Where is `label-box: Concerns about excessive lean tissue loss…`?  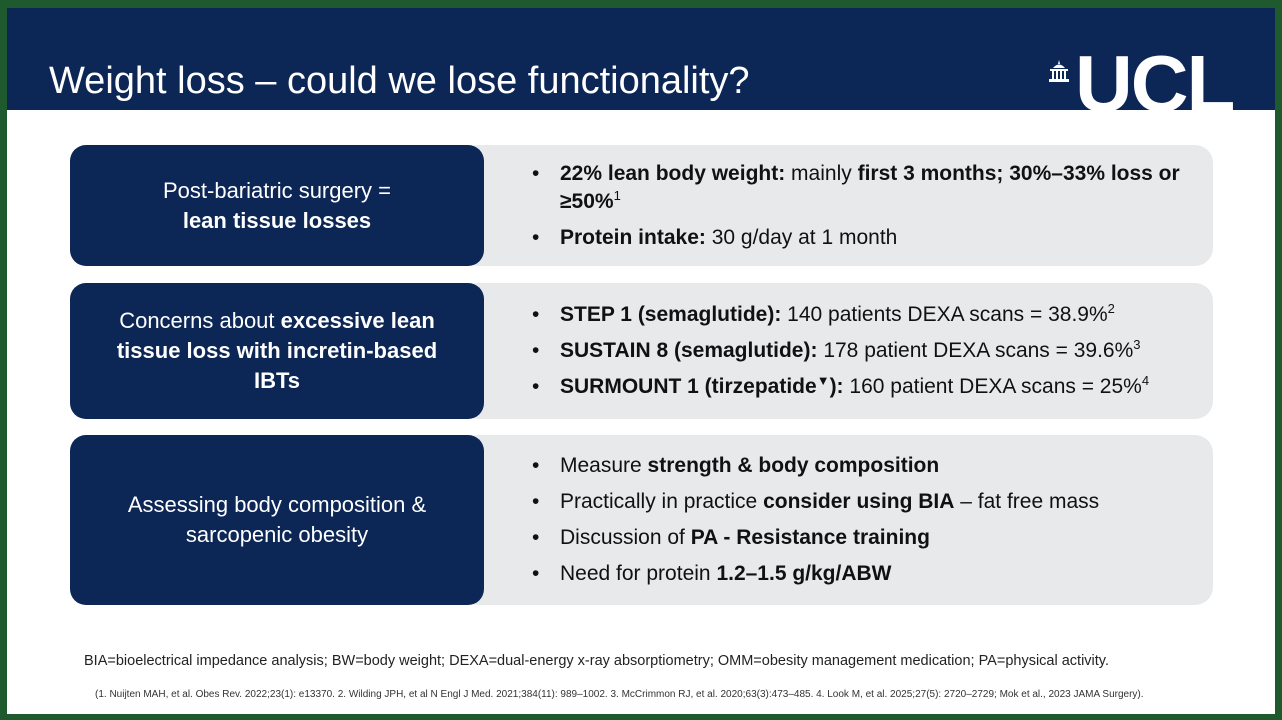
label-box: Concerns about excessive lean tissue loss… is located at coordinates (277, 351).